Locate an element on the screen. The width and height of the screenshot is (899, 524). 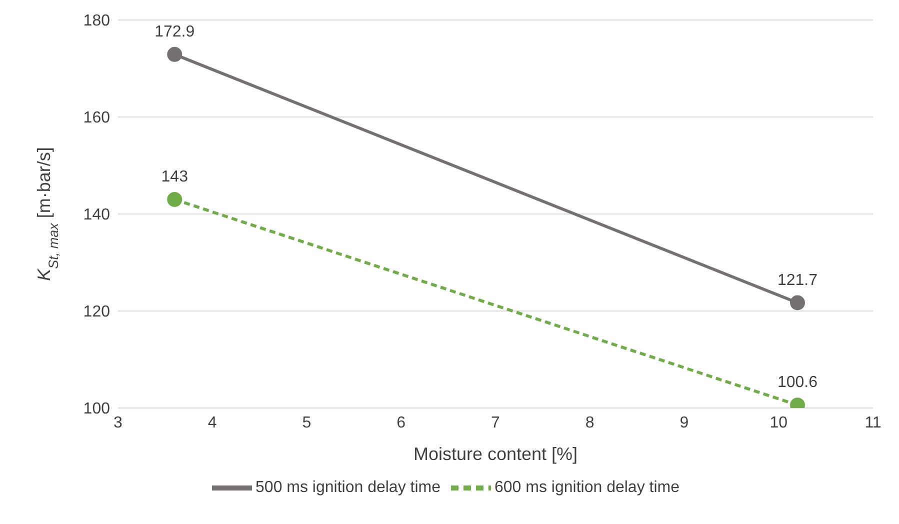
data-label: 121.7 is located at coordinates (797, 280).